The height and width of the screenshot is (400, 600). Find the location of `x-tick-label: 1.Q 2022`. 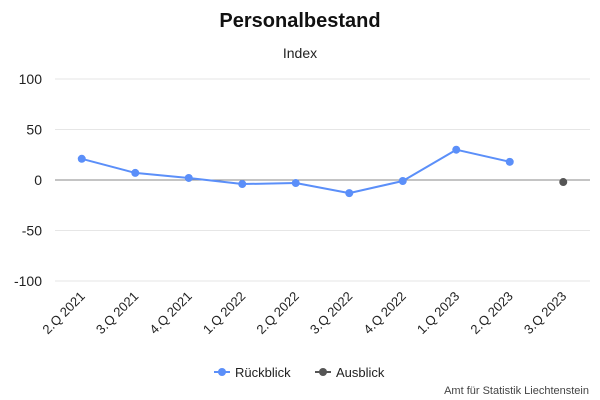

x-tick-label: 1.Q 2022 is located at coordinates (224, 313).